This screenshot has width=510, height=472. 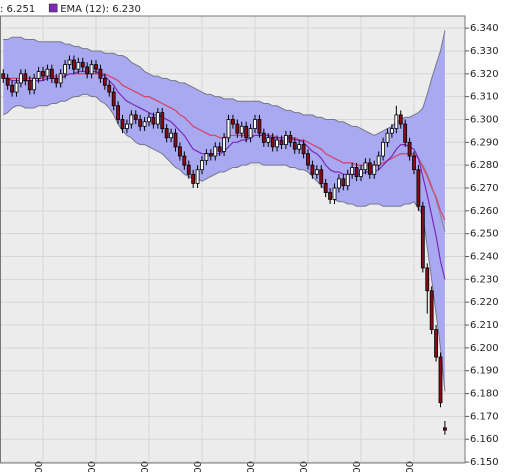 I want to click on y-tick-label: 6.170, so click(x=484, y=416).